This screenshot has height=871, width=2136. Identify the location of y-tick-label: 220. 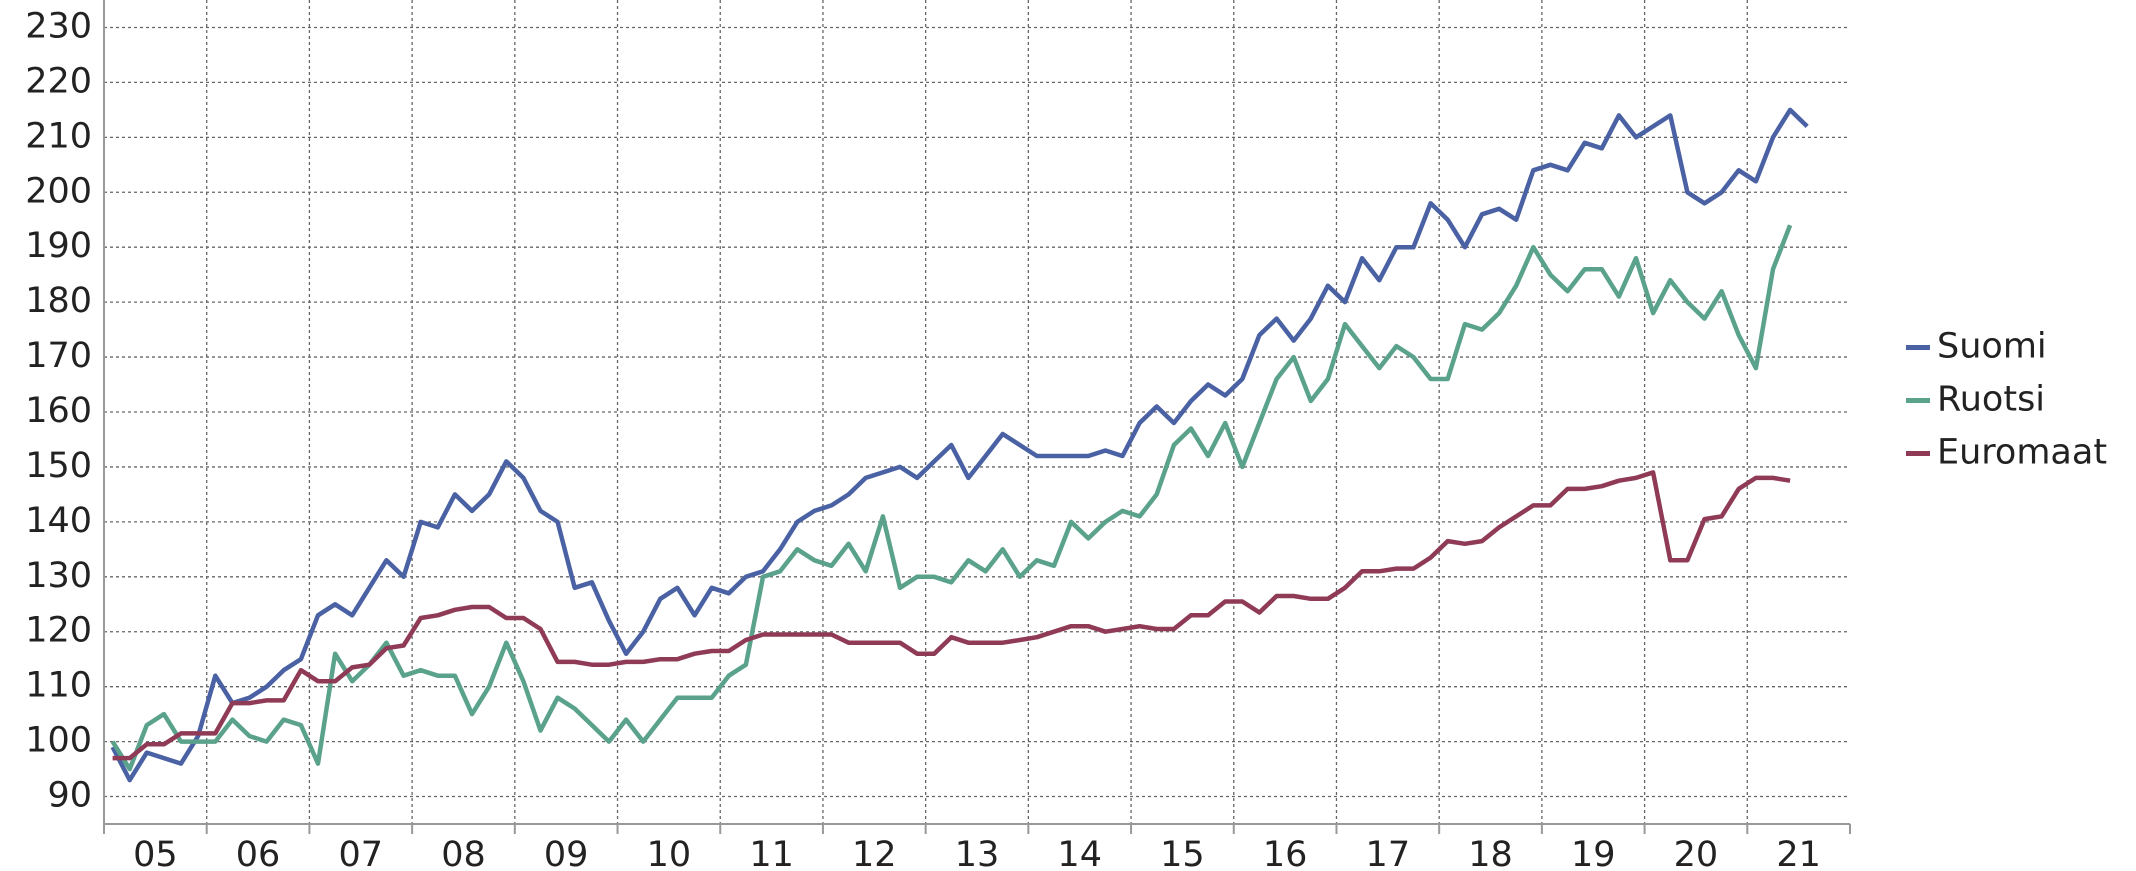
(58, 81).